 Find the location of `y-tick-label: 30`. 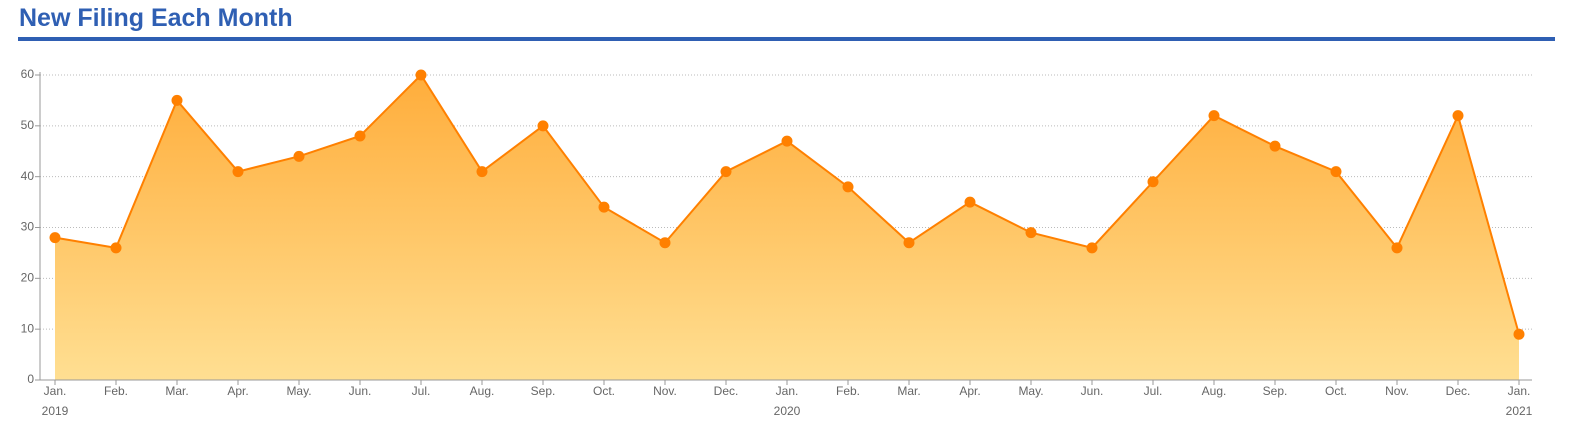

y-tick-label: 30 is located at coordinates (28, 227).